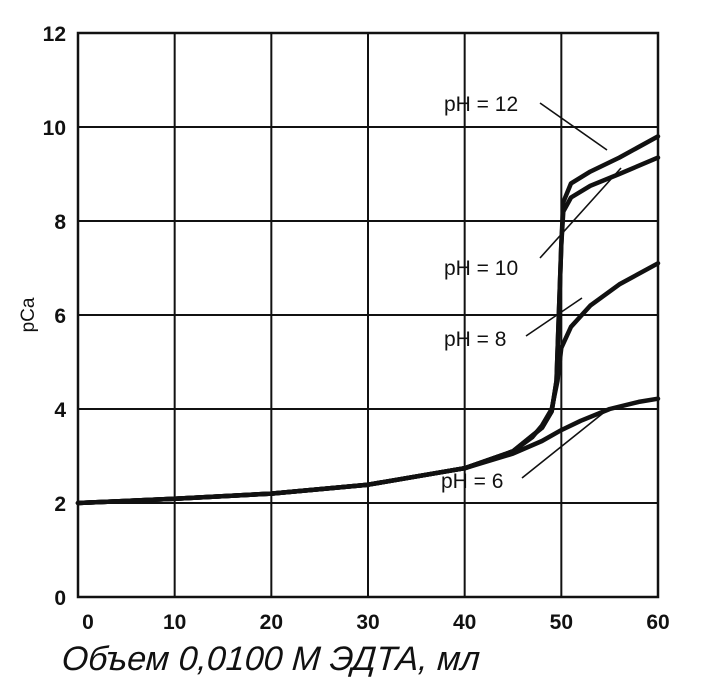 This screenshot has height=698, width=717. Describe the element at coordinates (28, 314) in the screenshot. I see `y-axis-label: pCa` at that location.